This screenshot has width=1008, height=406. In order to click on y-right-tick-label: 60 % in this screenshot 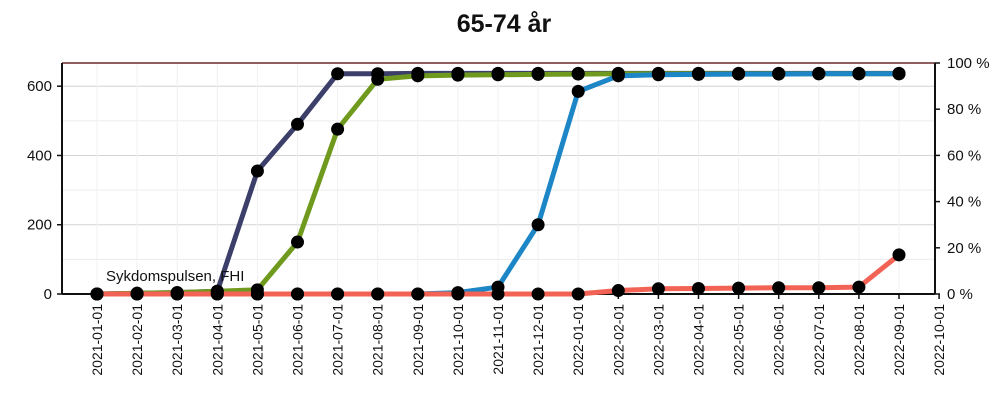, I will do `click(964, 155)`.